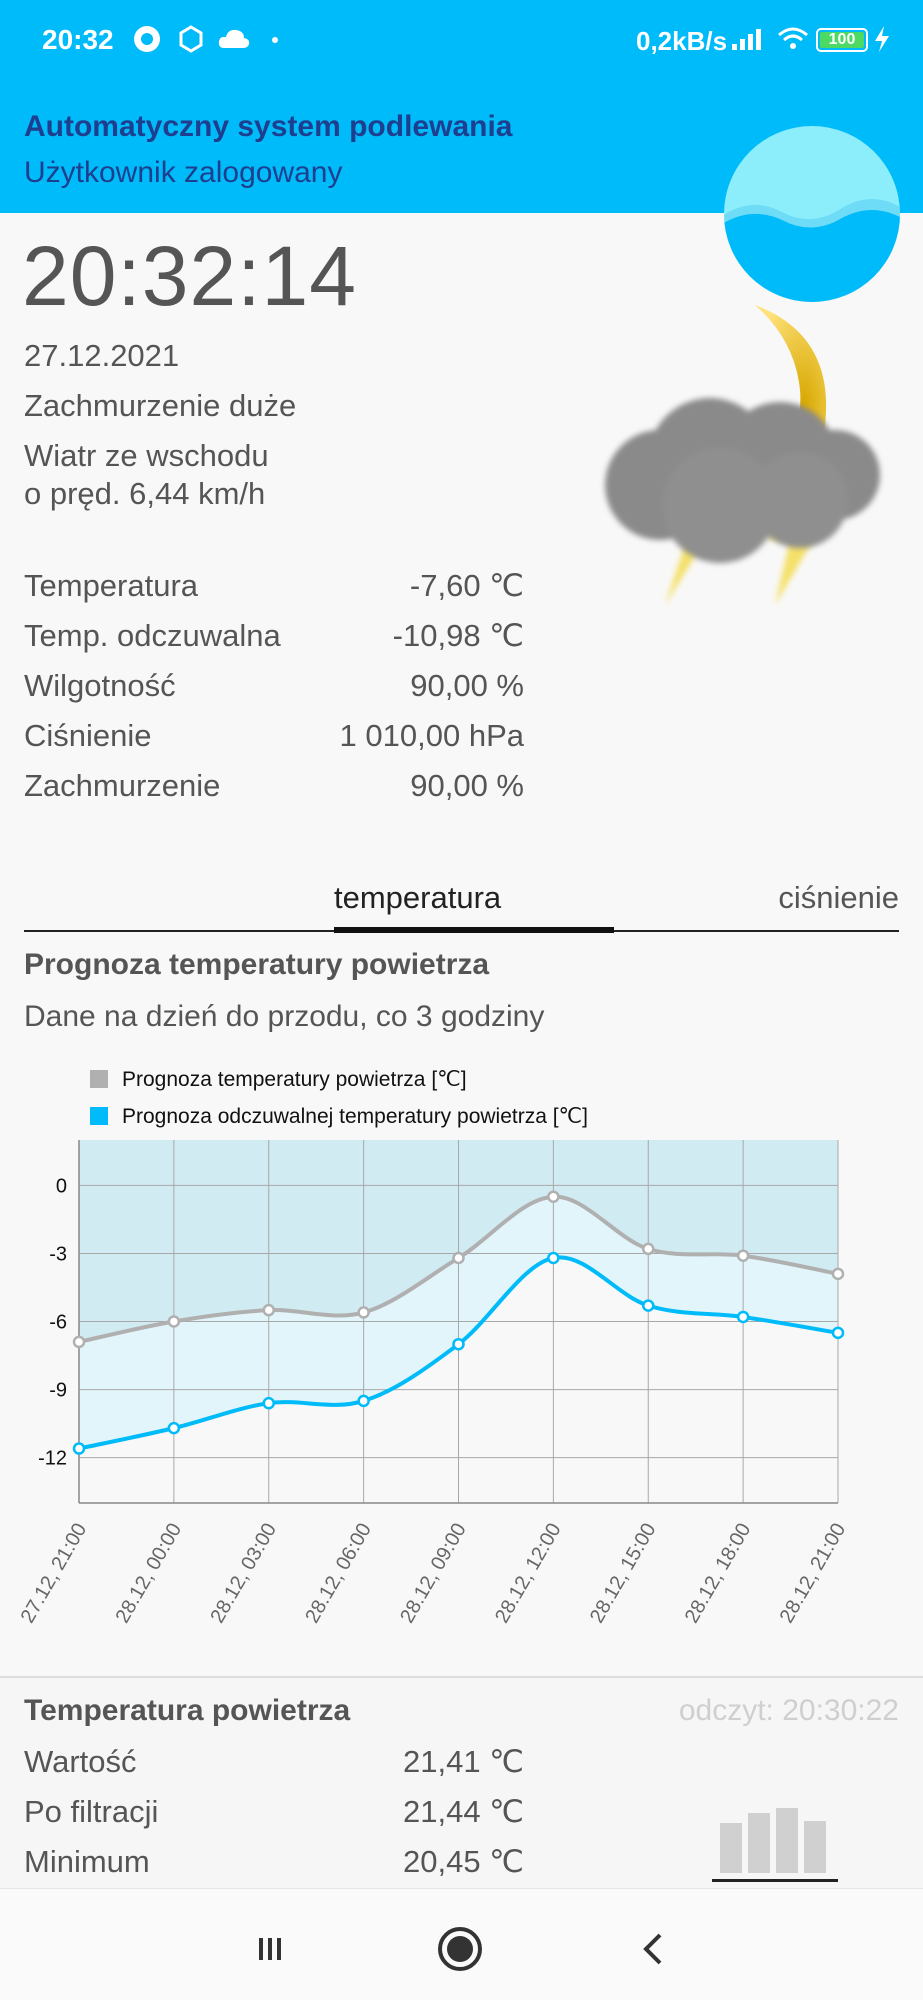  What do you see at coordinates (463, 1761) in the screenshot?
I see `reading-value: 21,41 ℃` at bounding box center [463, 1761].